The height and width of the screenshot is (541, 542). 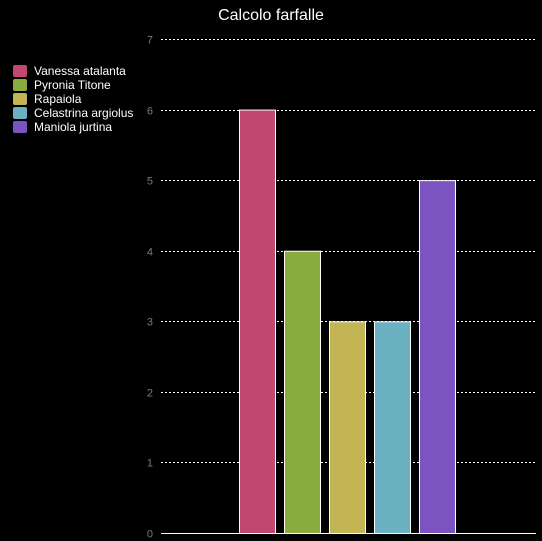 I want to click on y-tick-label-2: 2, so click(x=150, y=394).